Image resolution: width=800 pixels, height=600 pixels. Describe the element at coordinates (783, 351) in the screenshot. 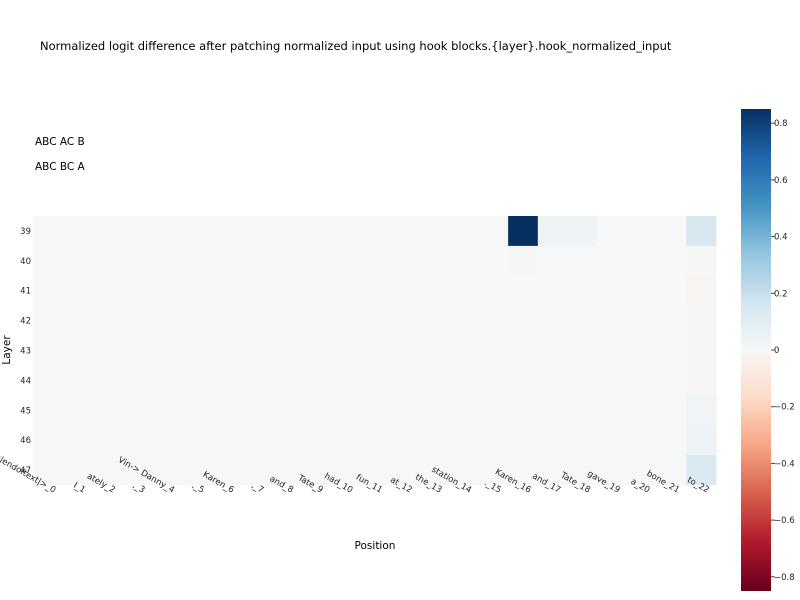

I see `colorbar-ticks: 0.8 0.6 0.4 0.2 0 −0.2 −0.4 −0.6 −0.8` at that location.